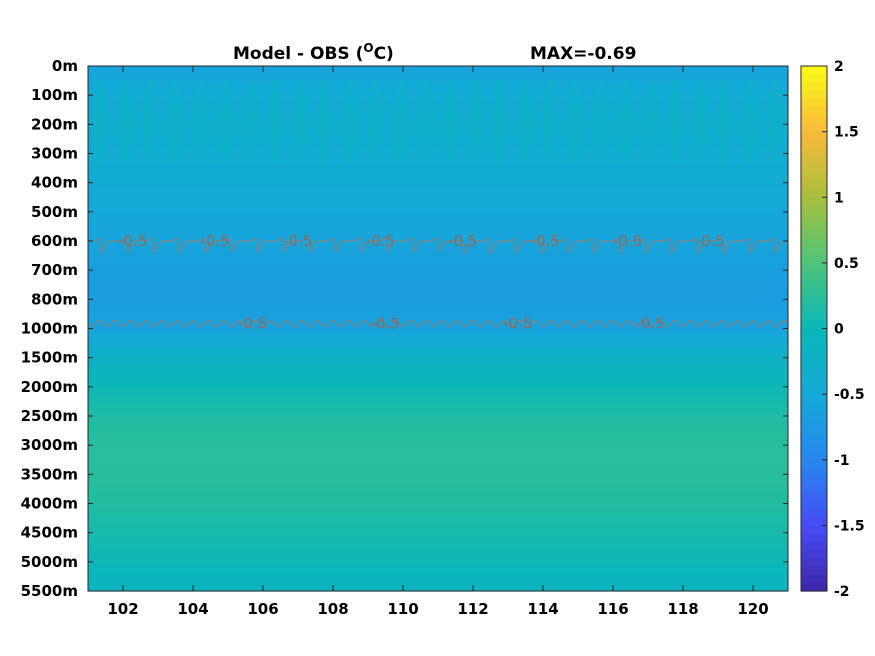  What do you see at coordinates (49, 533) in the screenshot?
I see `y-tick-label: 4500m` at bounding box center [49, 533].